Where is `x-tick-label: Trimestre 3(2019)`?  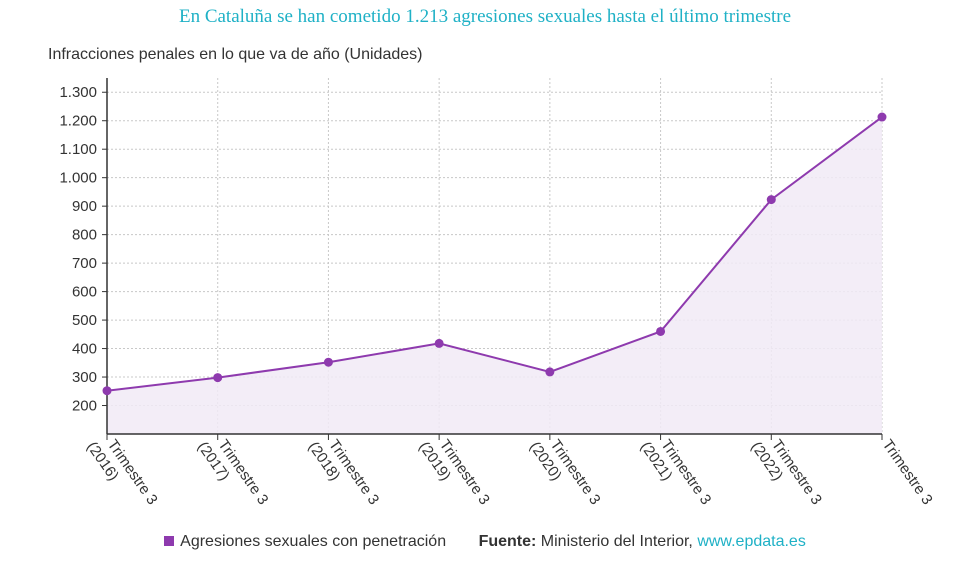
x-tick-label: Trimestre 3(2019) is located at coordinates (454, 473).